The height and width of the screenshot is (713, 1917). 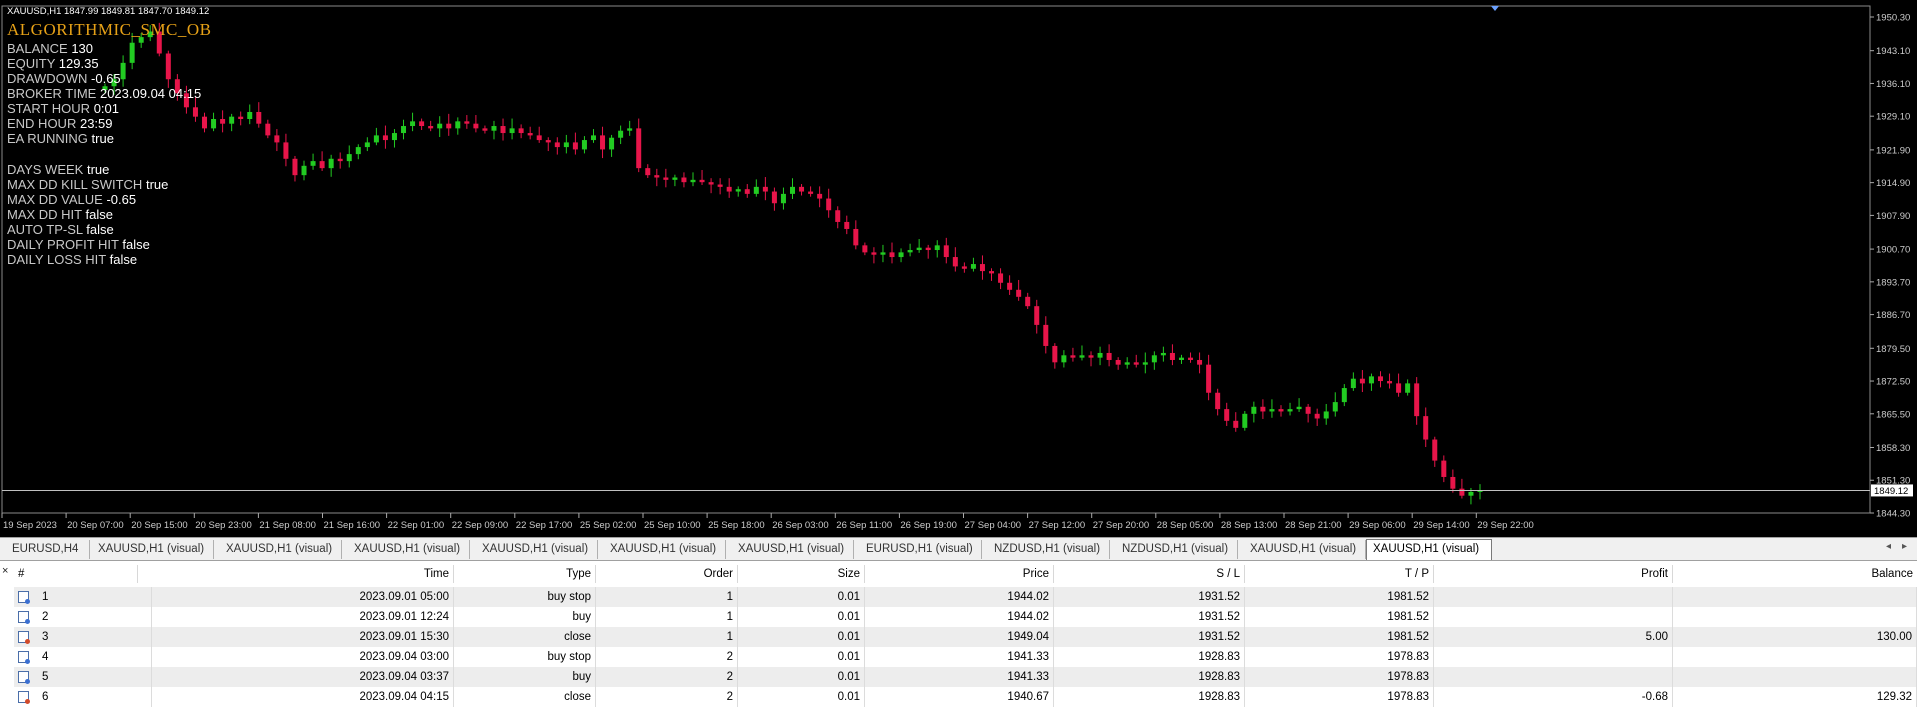 What do you see at coordinates (78, 63) in the screenshot?
I see `ea-equity-value: 129.35` at bounding box center [78, 63].